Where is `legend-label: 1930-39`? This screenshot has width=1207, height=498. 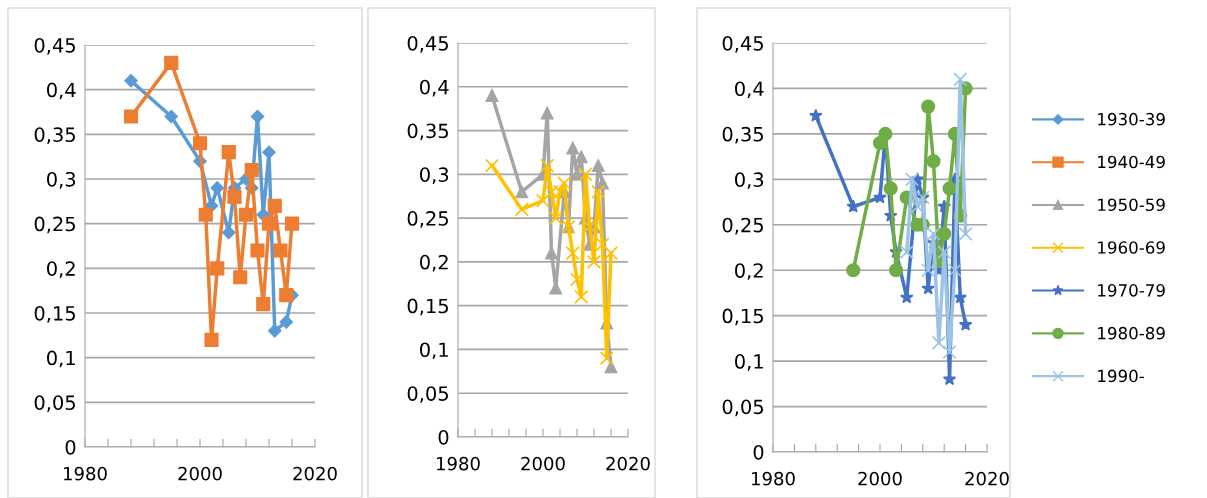 legend-label: 1930-39 is located at coordinates (1131, 119).